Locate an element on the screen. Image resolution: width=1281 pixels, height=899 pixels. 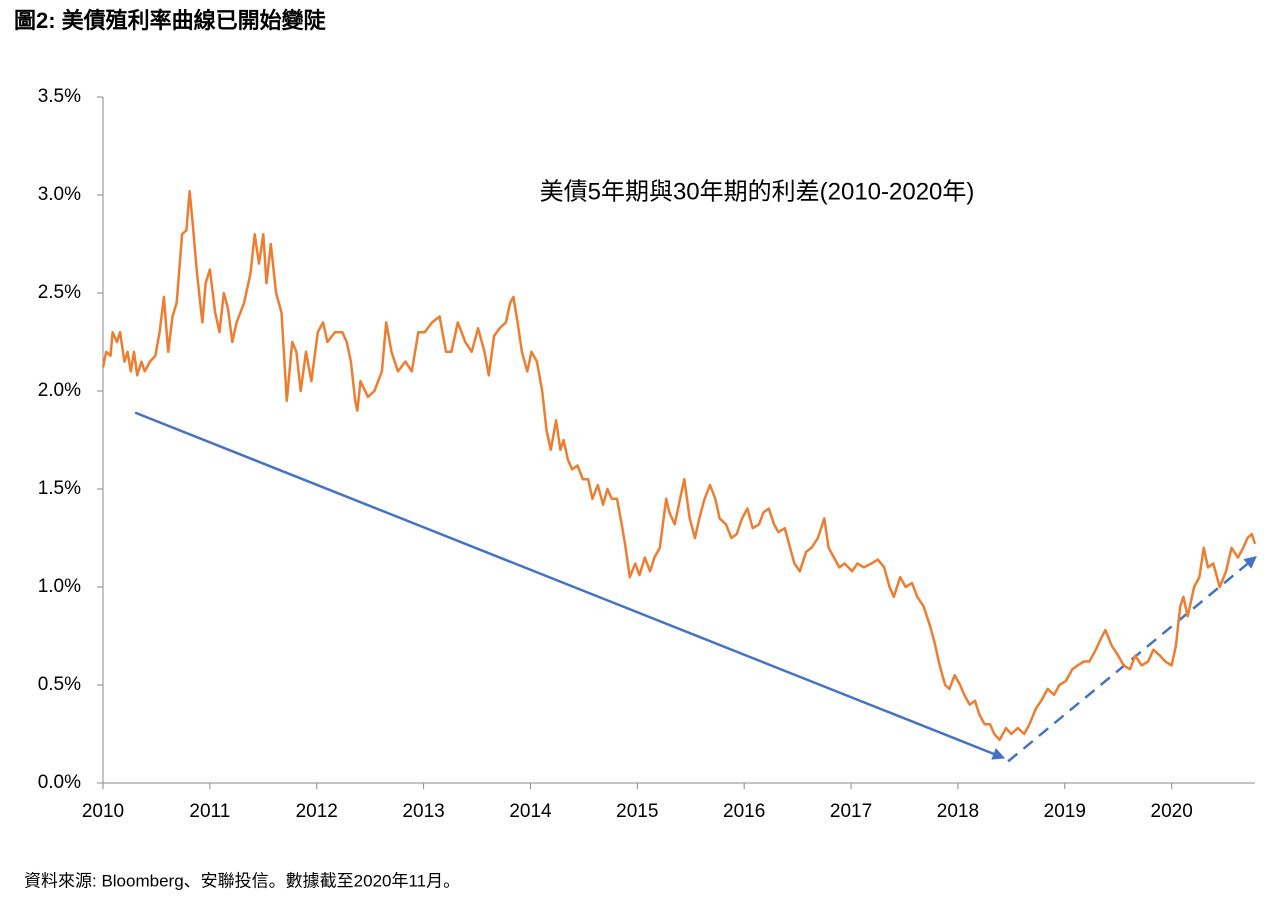
y-tick-label: 1.0% is located at coordinates (59, 586).